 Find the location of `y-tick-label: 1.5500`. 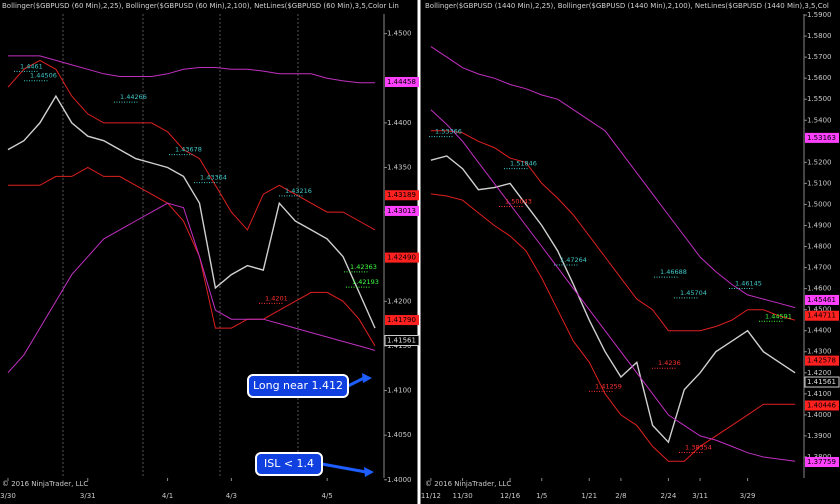

y-tick-label: 1.5500 is located at coordinates (819, 99).